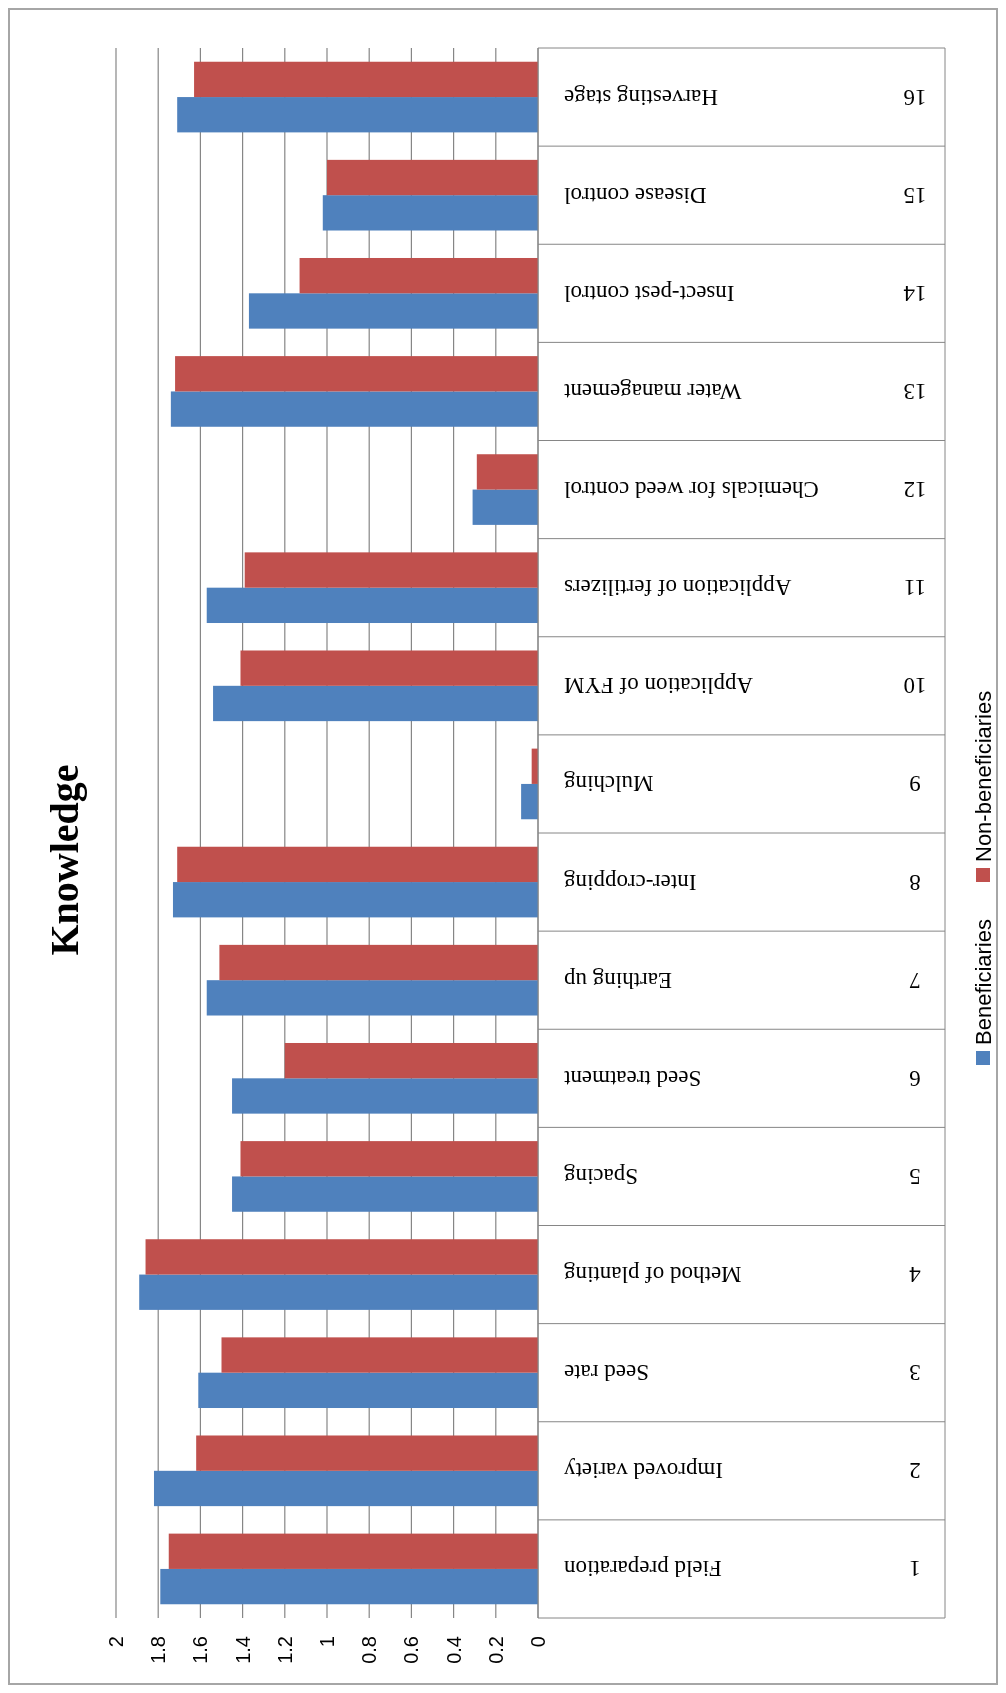 The height and width of the screenshot is (1693, 1006). I want to click on x-tick-label: 1, so click(327, 1642).